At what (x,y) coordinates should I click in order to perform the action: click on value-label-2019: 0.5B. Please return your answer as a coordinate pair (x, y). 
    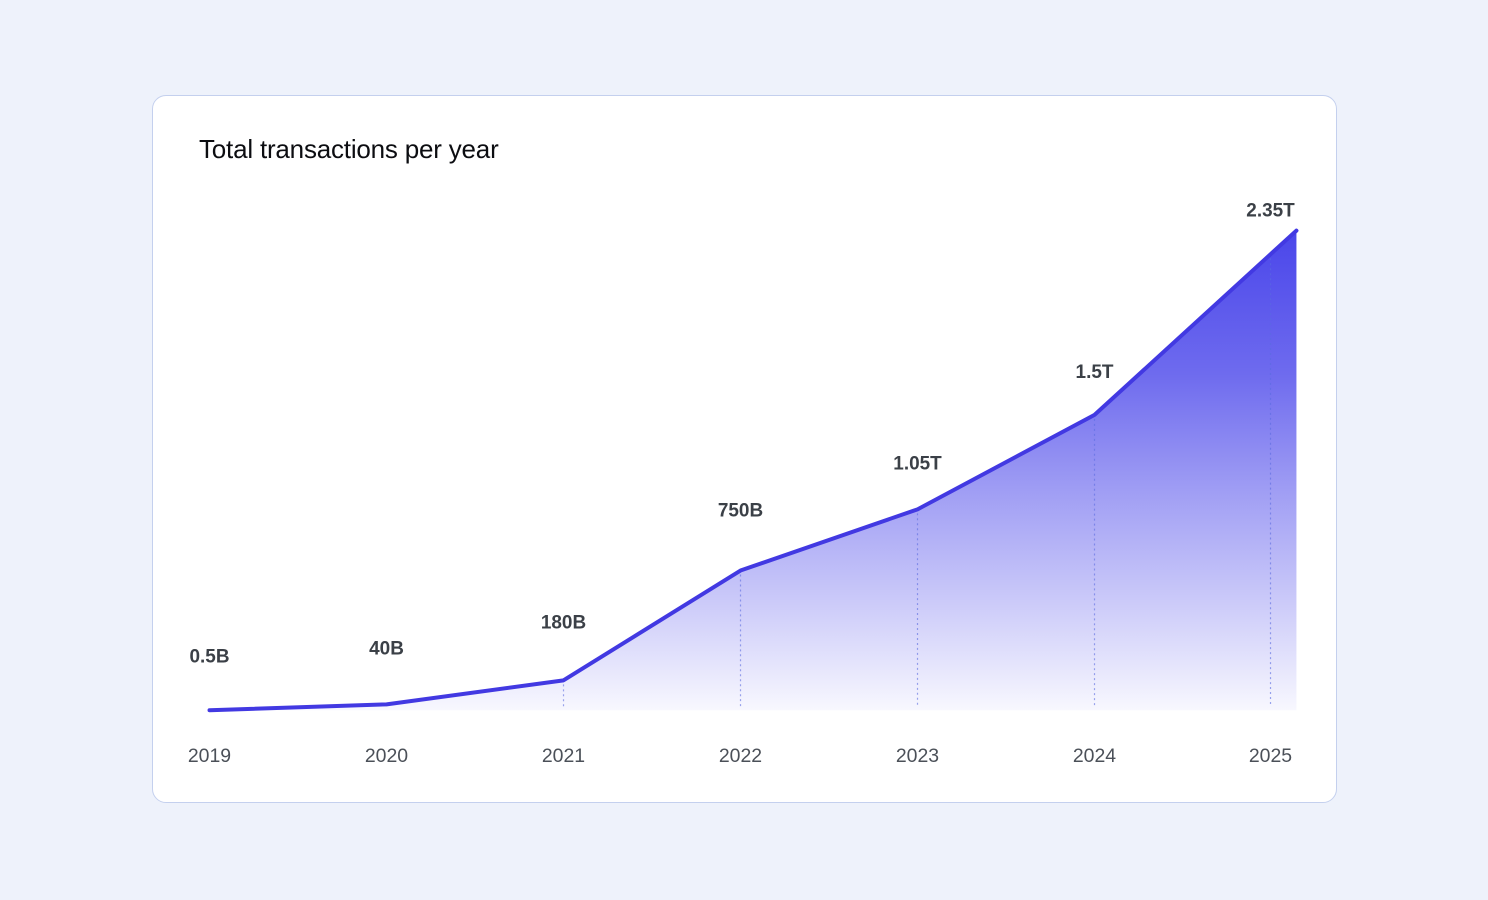
    Looking at the image, I should click on (210, 656).